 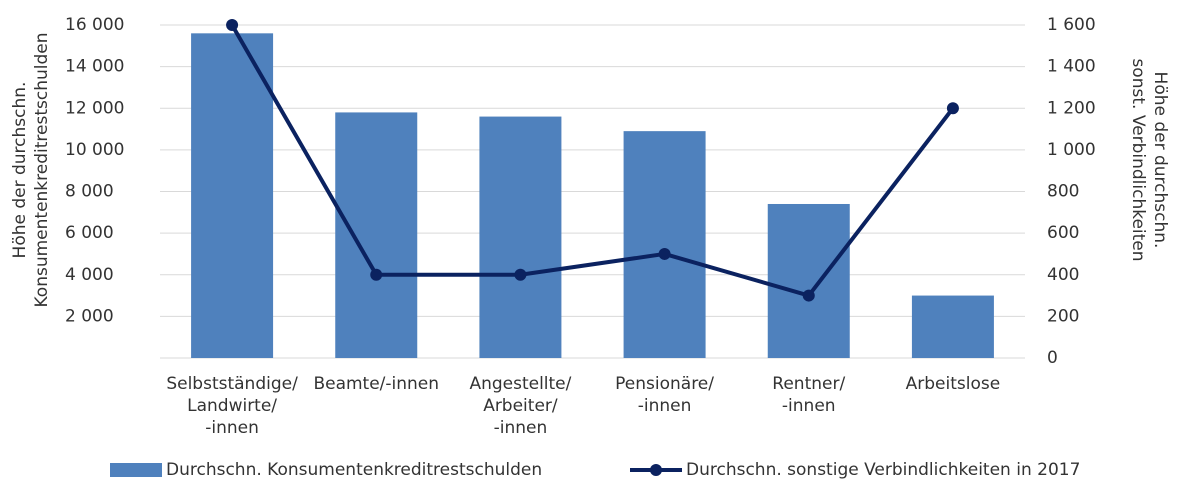 I want to click on x-tick-label: Rentner/-innen, so click(x=808, y=395).